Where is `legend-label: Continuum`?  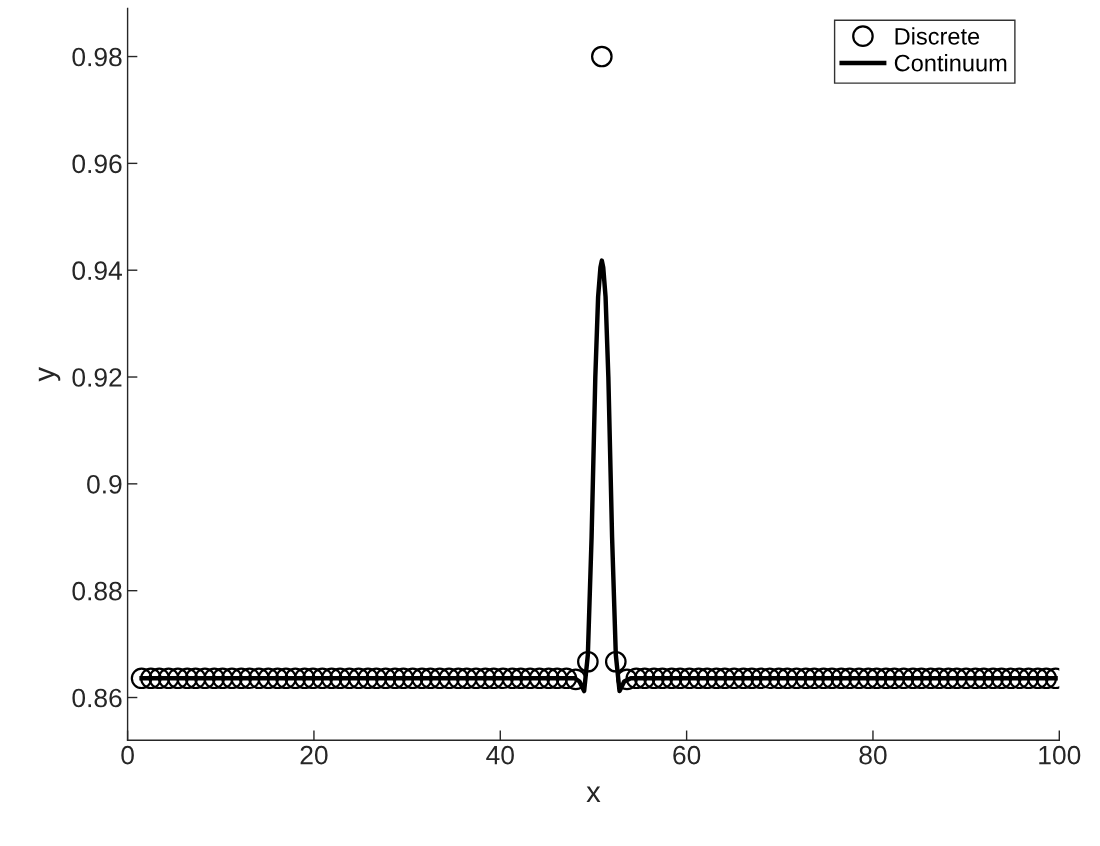 legend-label: Continuum is located at coordinates (950, 63).